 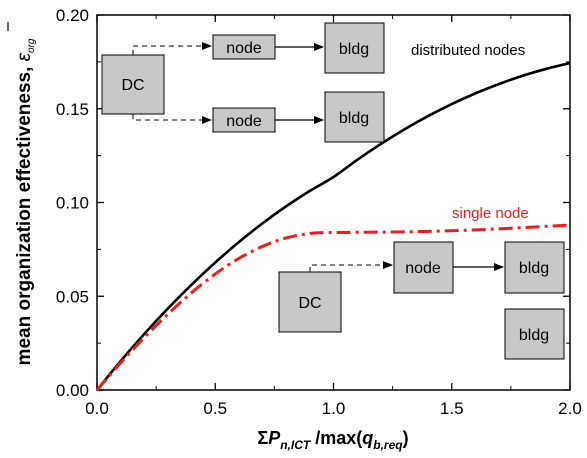 I want to click on y-axis-title: mean organization effectiveness, εorg, so click(x=25, y=201).